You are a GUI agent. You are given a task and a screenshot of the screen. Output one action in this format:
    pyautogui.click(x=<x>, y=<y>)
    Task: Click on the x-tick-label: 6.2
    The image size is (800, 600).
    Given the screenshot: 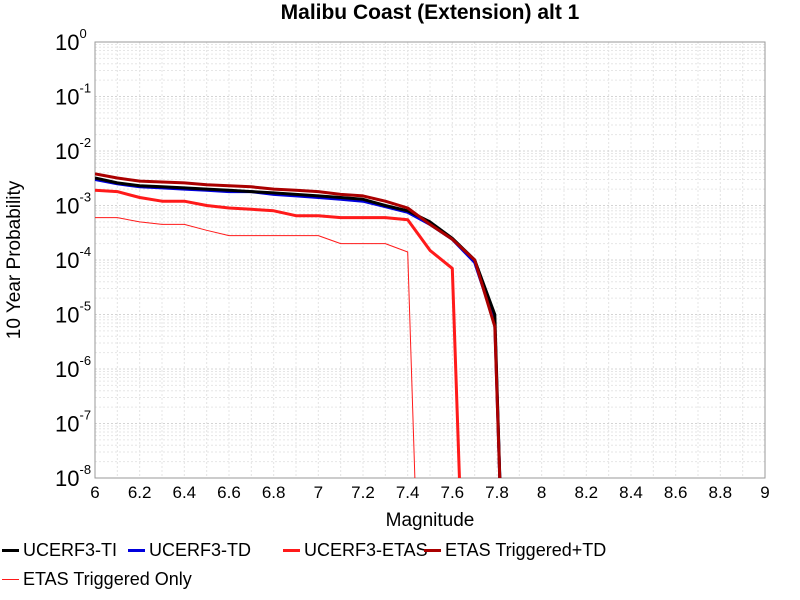 What is the action you would take?
    pyautogui.click(x=140, y=492)
    